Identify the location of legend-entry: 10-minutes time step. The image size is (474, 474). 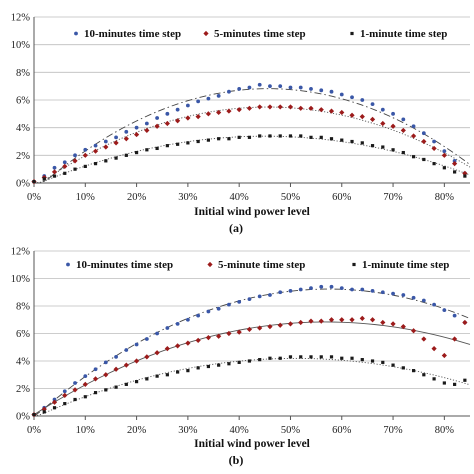
(124, 265).